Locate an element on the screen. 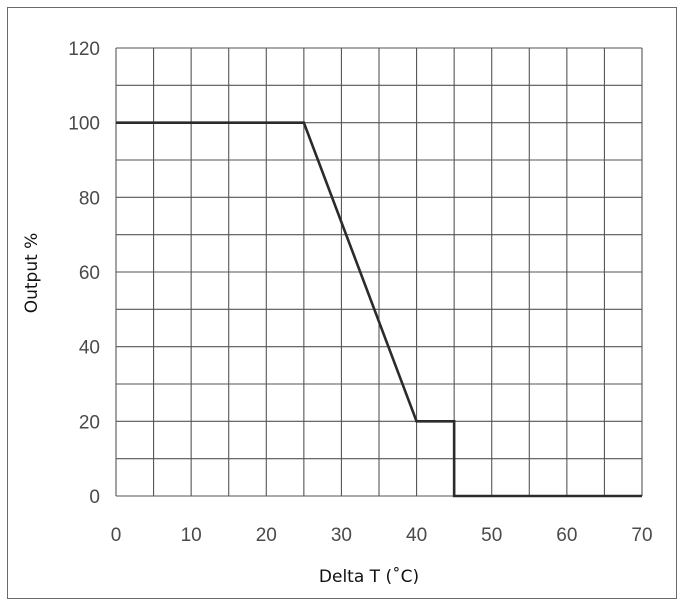 The image size is (686, 608). x-tick-label: 30 is located at coordinates (341, 535).